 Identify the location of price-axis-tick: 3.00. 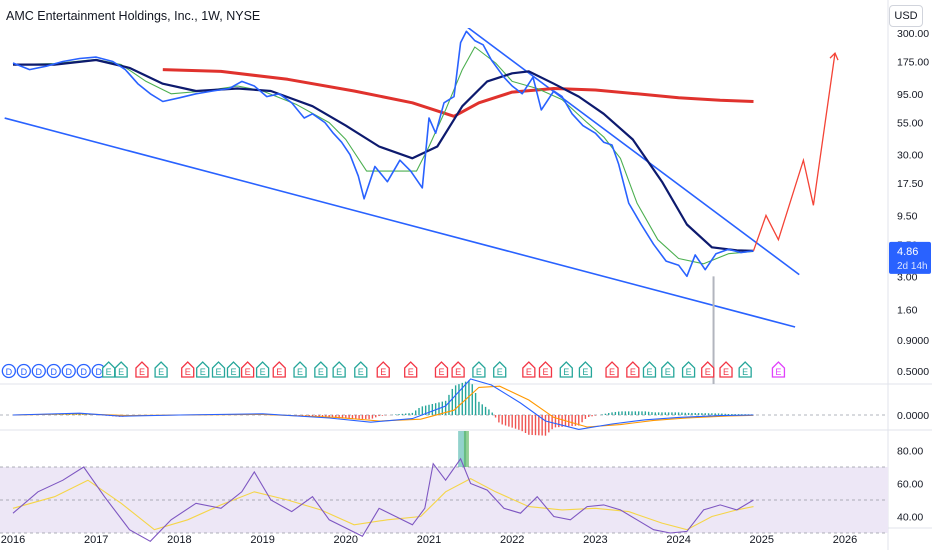
(907, 277).